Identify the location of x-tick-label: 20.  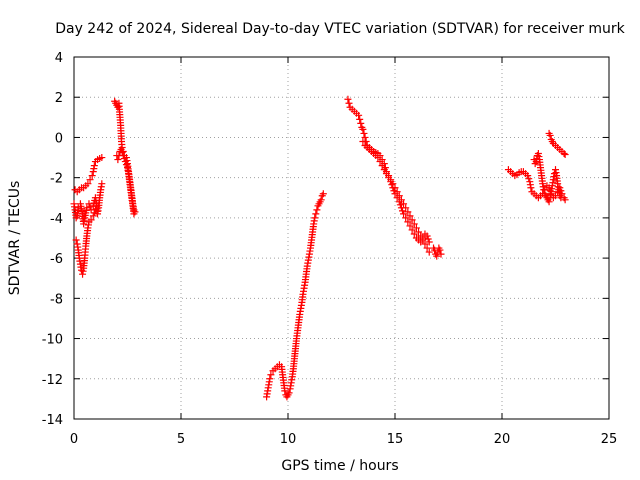
(502, 439).